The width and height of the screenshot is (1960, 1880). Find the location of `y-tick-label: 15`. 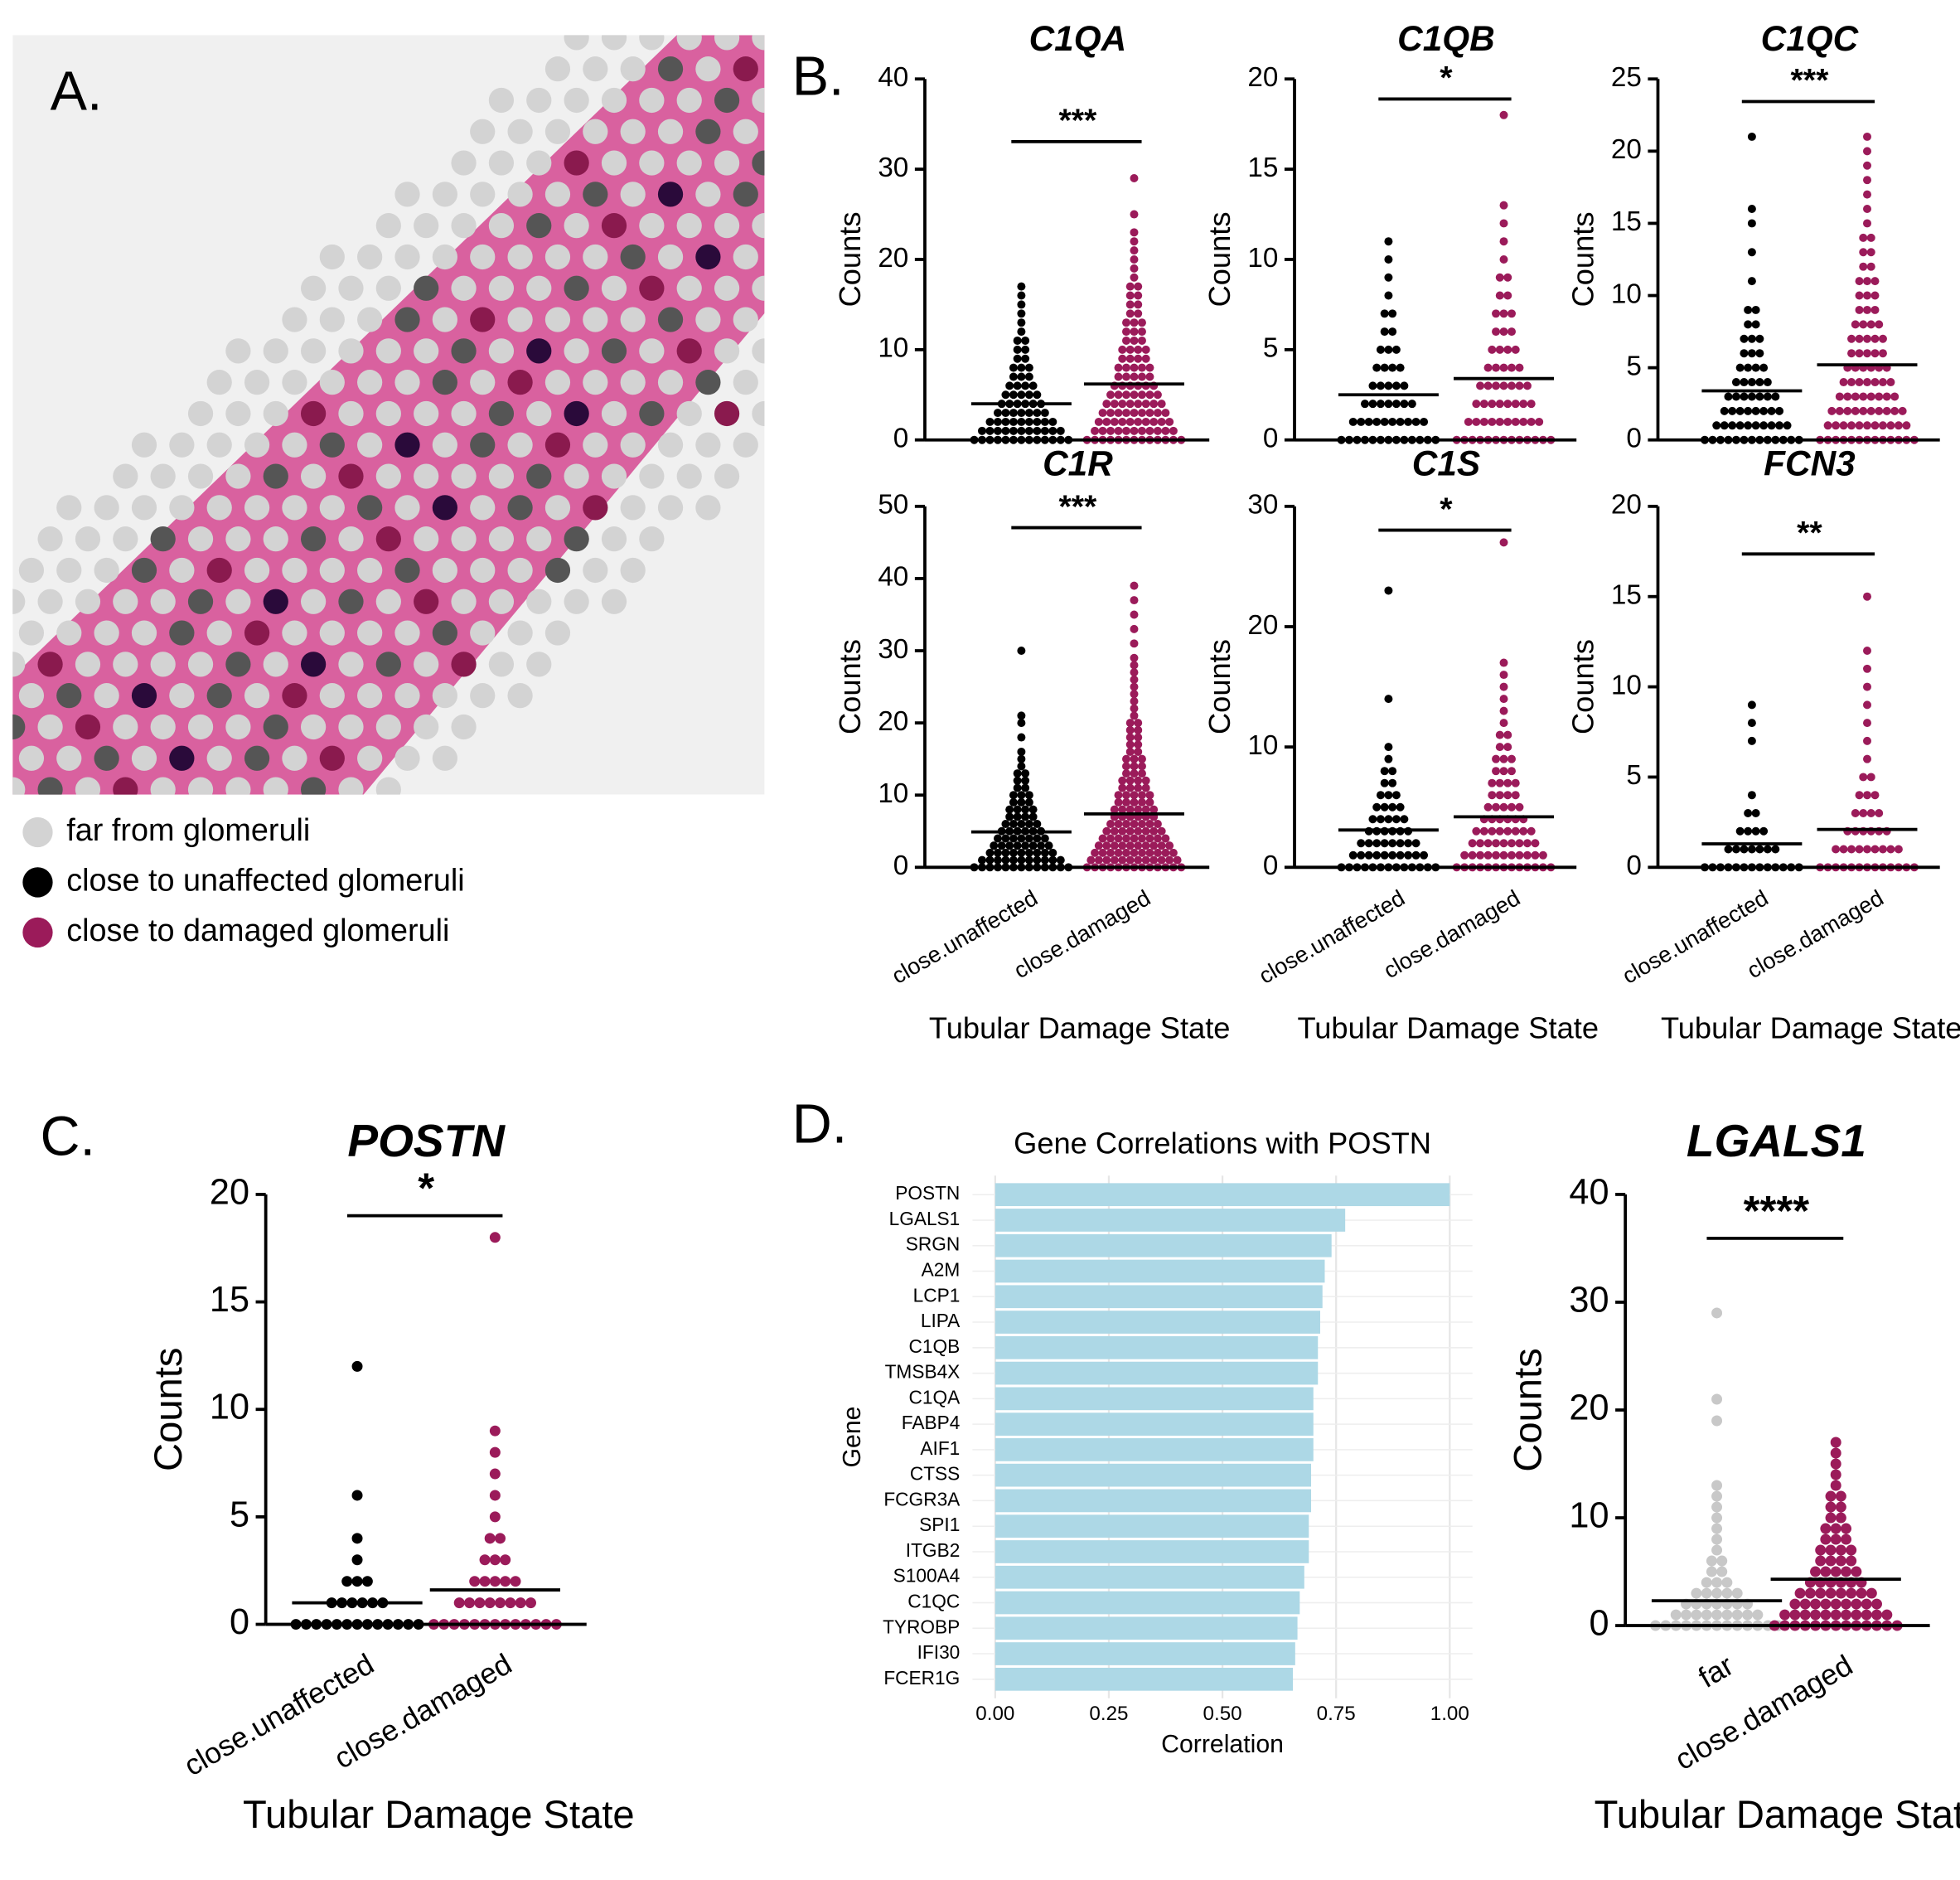

y-tick-label: 15 is located at coordinates (1262, 168).